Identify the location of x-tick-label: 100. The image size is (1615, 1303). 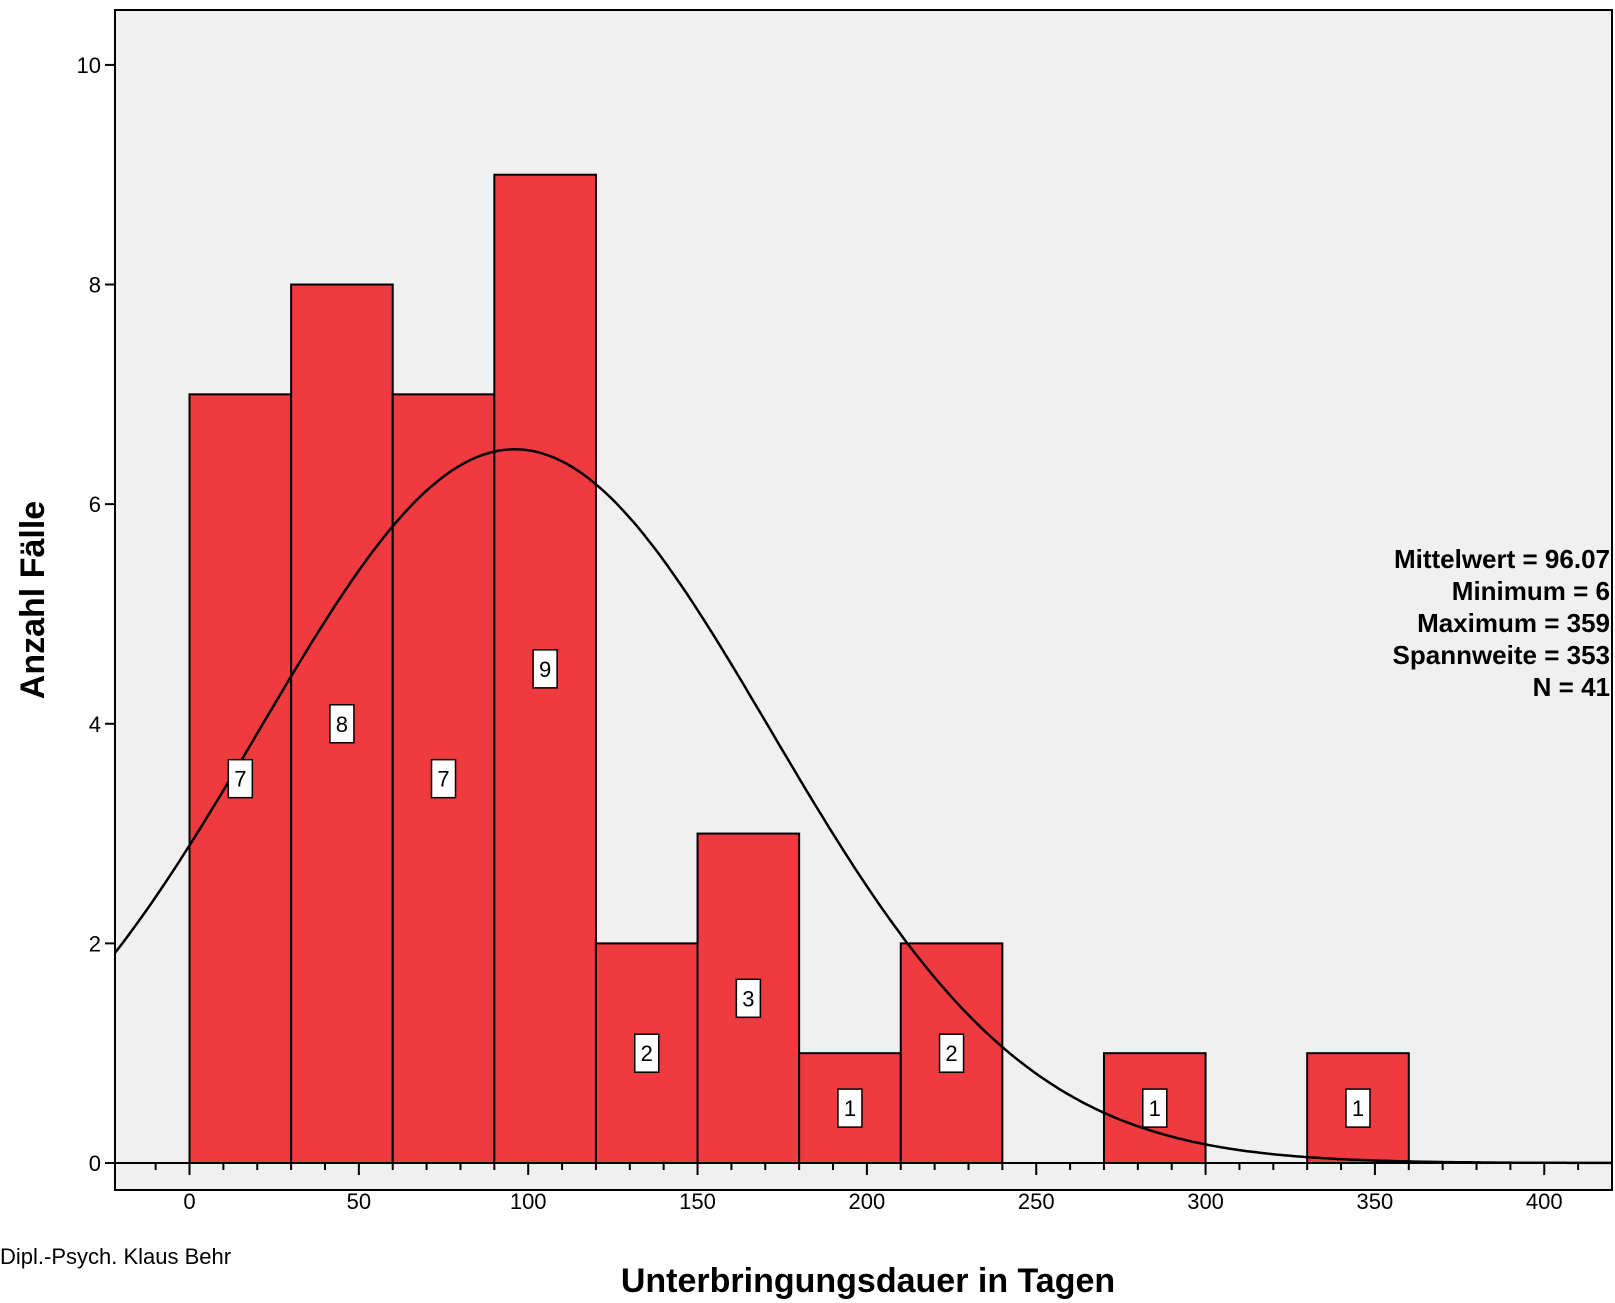
(528, 1201).